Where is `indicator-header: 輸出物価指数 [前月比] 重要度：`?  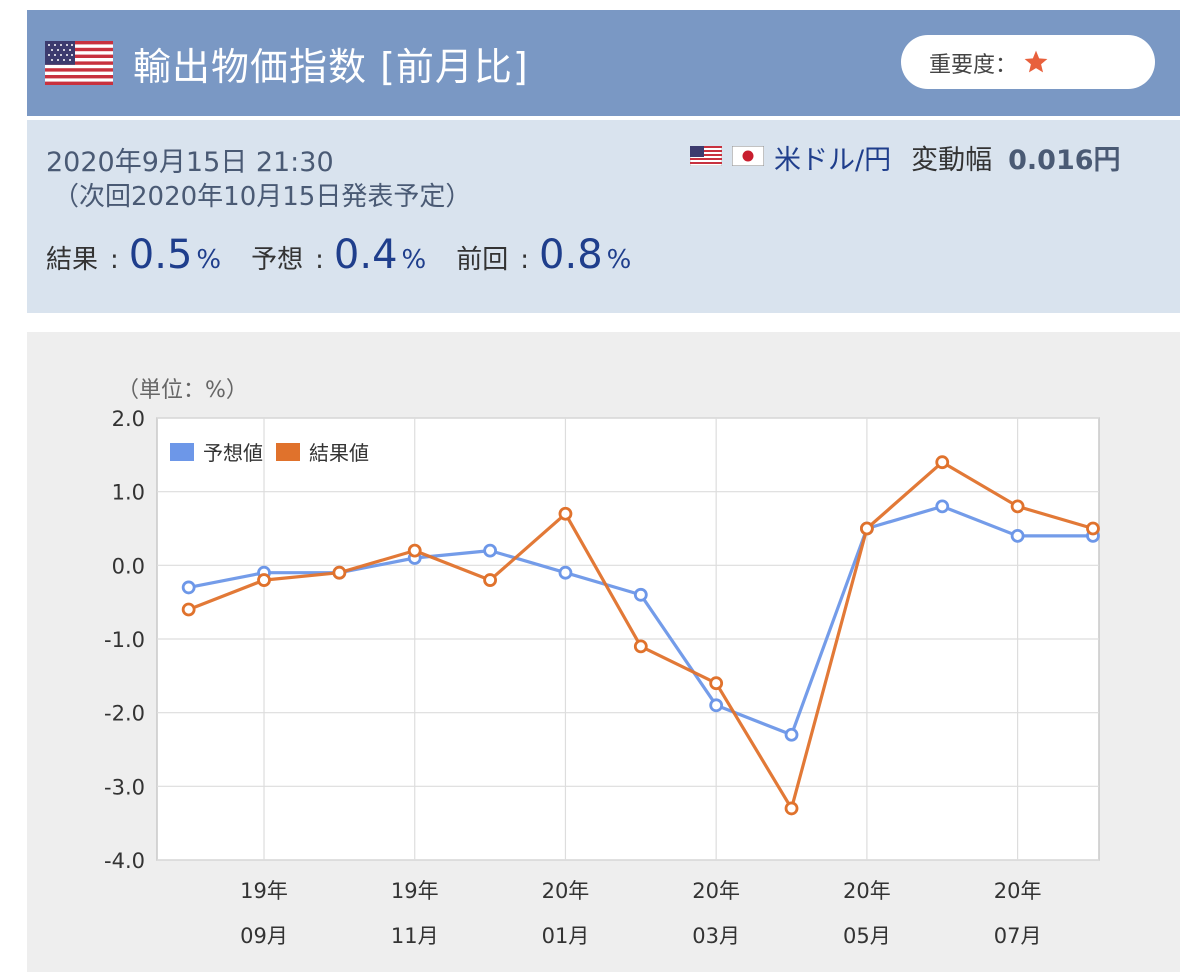 indicator-header: 輸出物価指数 [前月比] 重要度： is located at coordinates (603, 63).